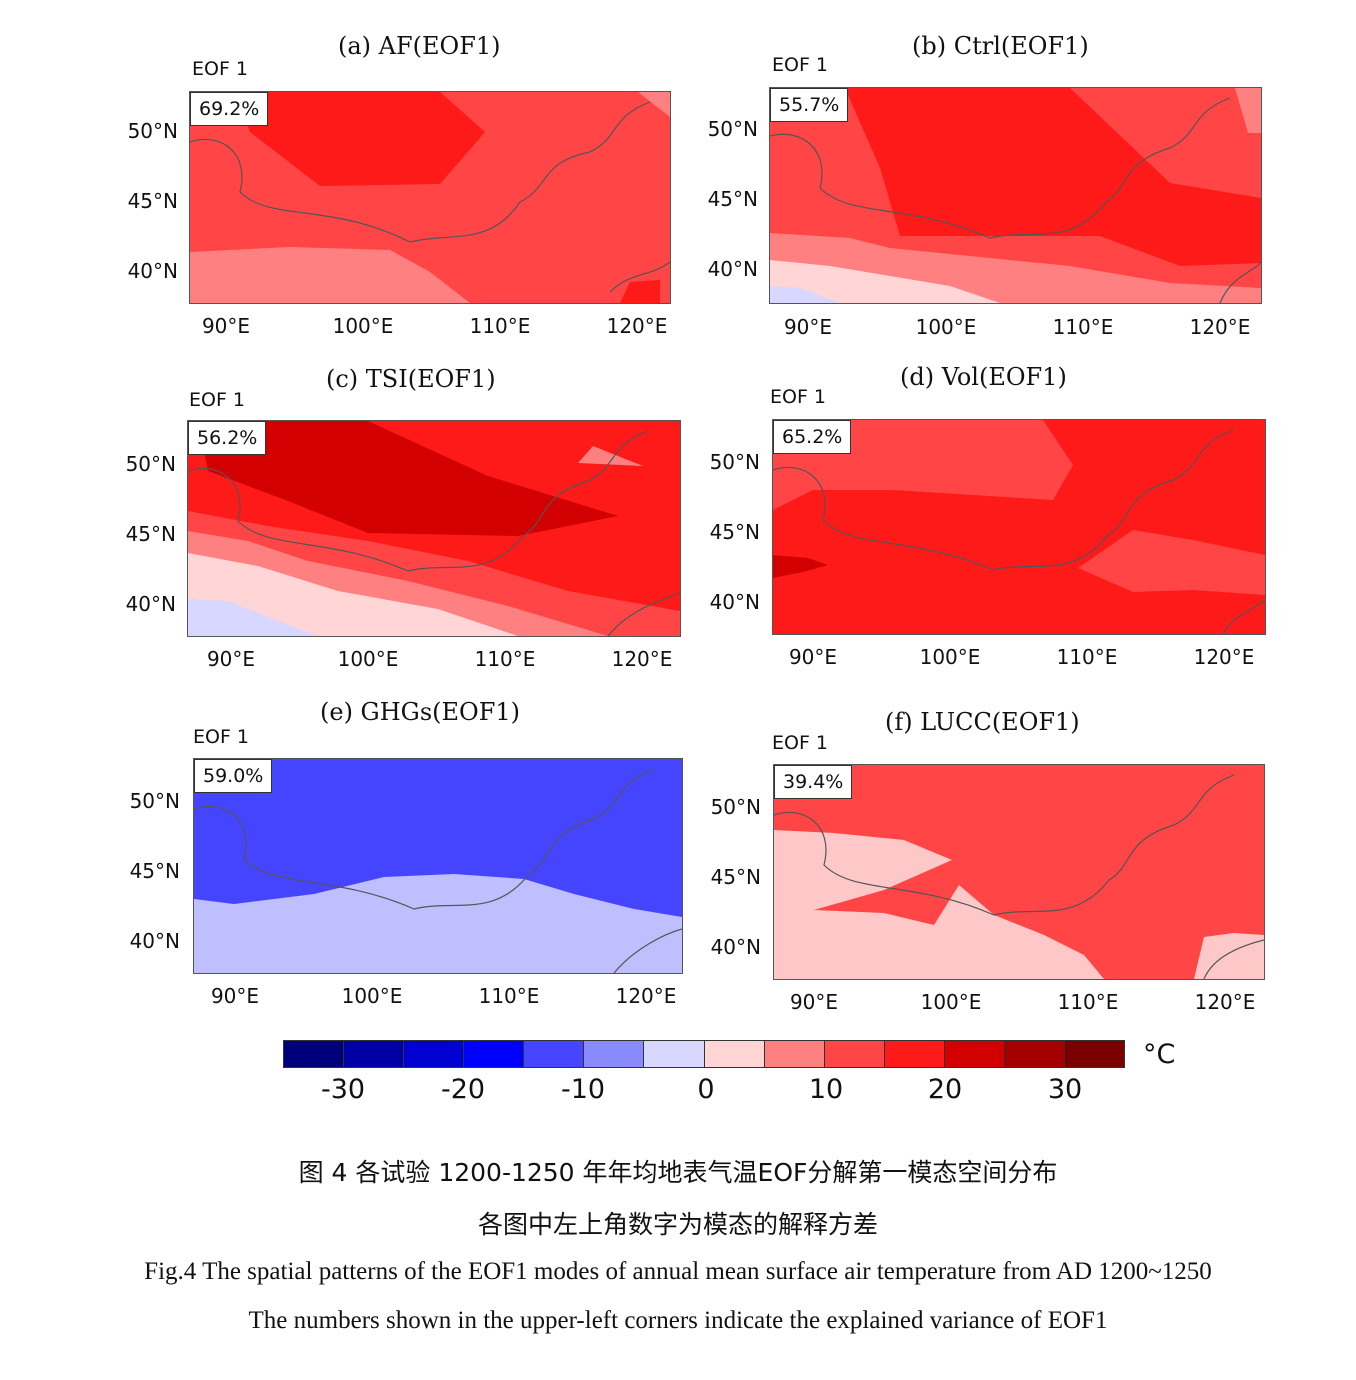  What do you see at coordinates (808, 327) in the screenshot?
I see `panel-b-xtick-90: 90°E` at bounding box center [808, 327].